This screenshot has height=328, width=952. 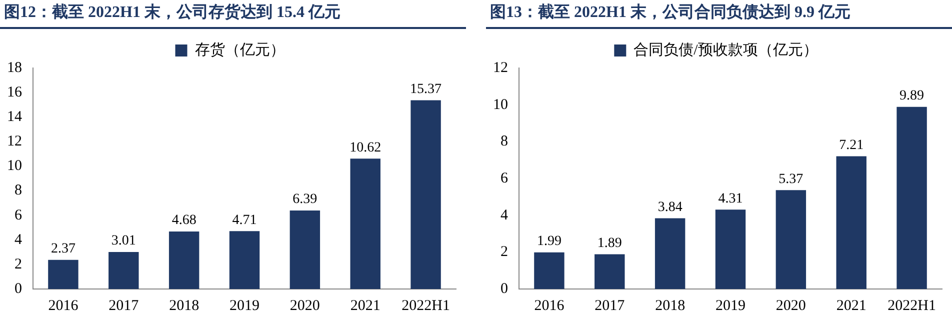 What do you see at coordinates (14, 117) in the screenshot?
I see `y-tick-label: 14` at bounding box center [14, 117].